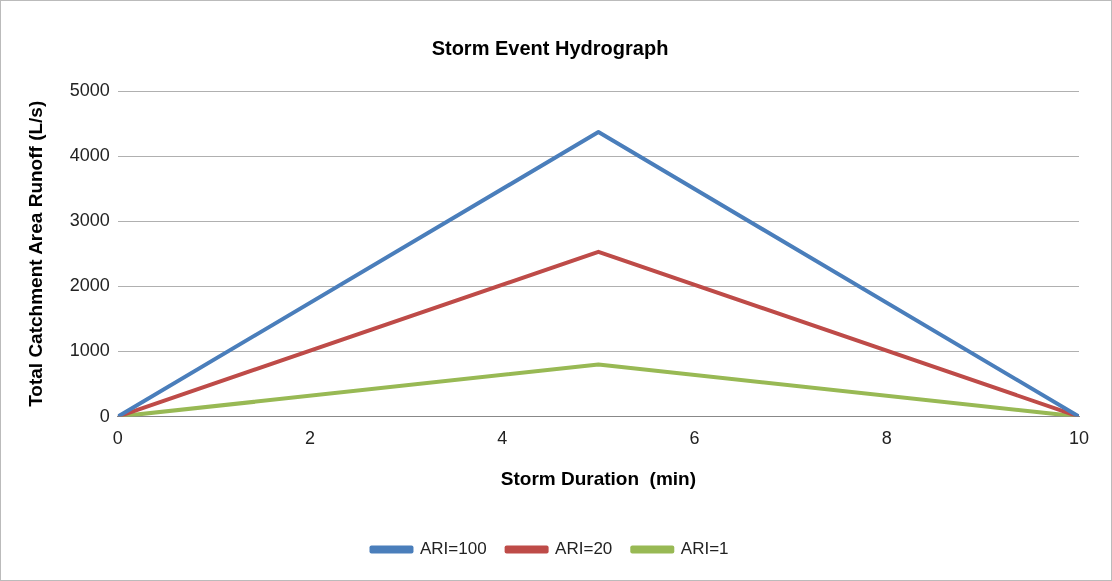 The image size is (1112, 581). What do you see at coordinates (704, 549) in the screenshot?
I see `legend-label: ARI=1` at bounding box center [704, 549].